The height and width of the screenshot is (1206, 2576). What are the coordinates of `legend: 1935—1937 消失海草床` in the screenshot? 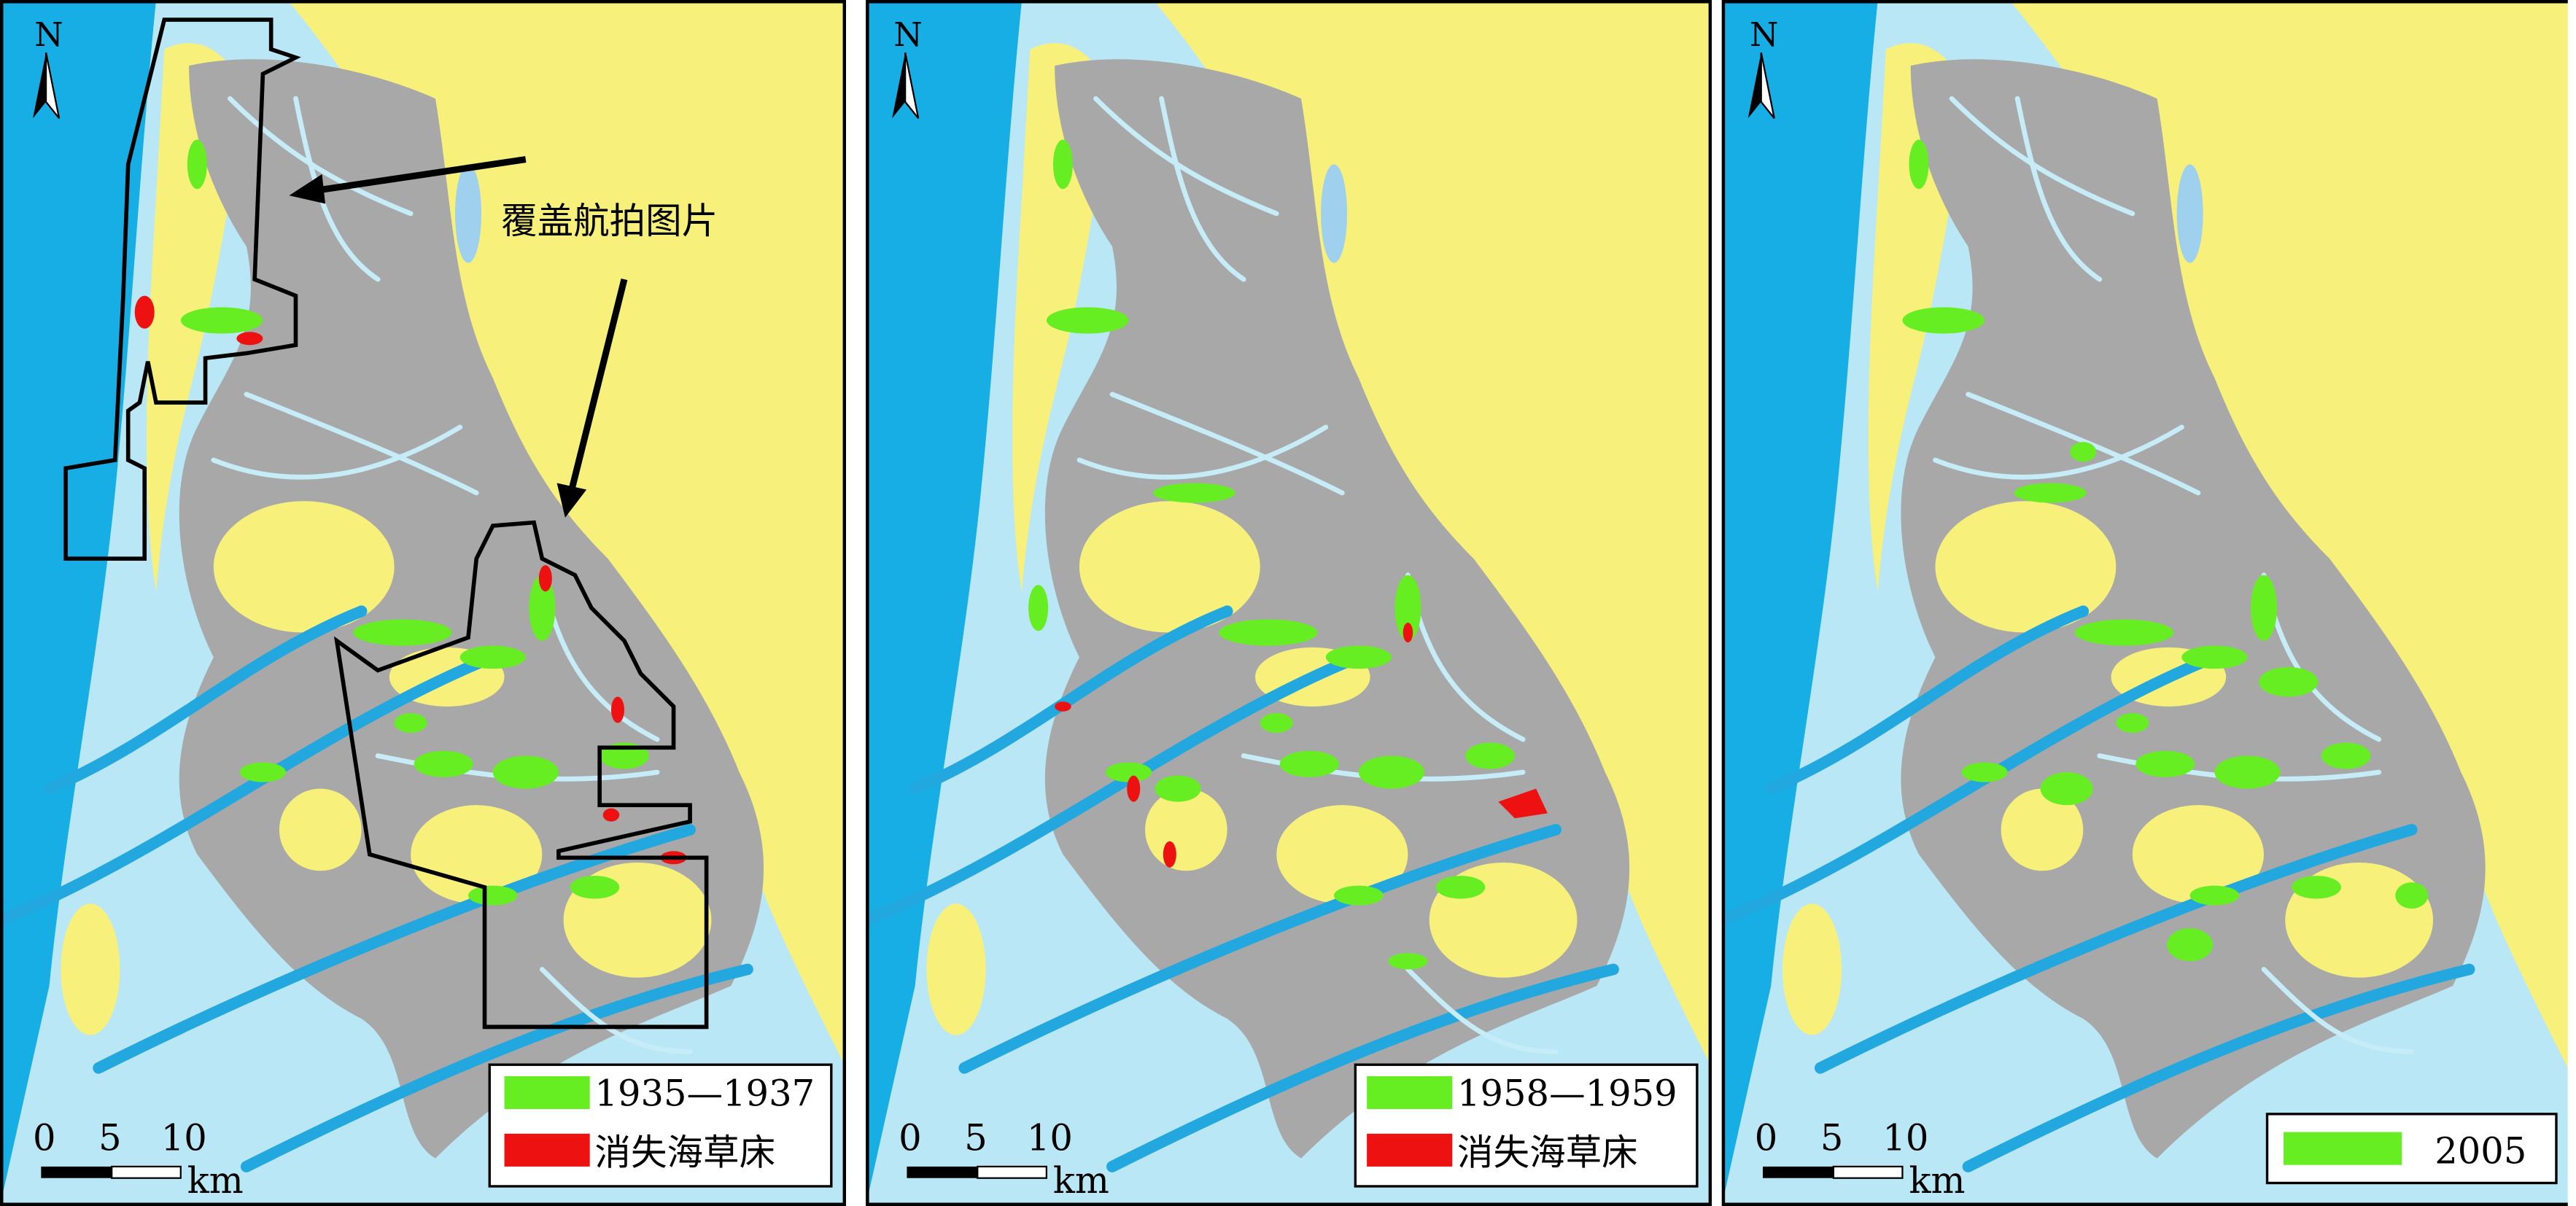 It's located at (661, 1125).